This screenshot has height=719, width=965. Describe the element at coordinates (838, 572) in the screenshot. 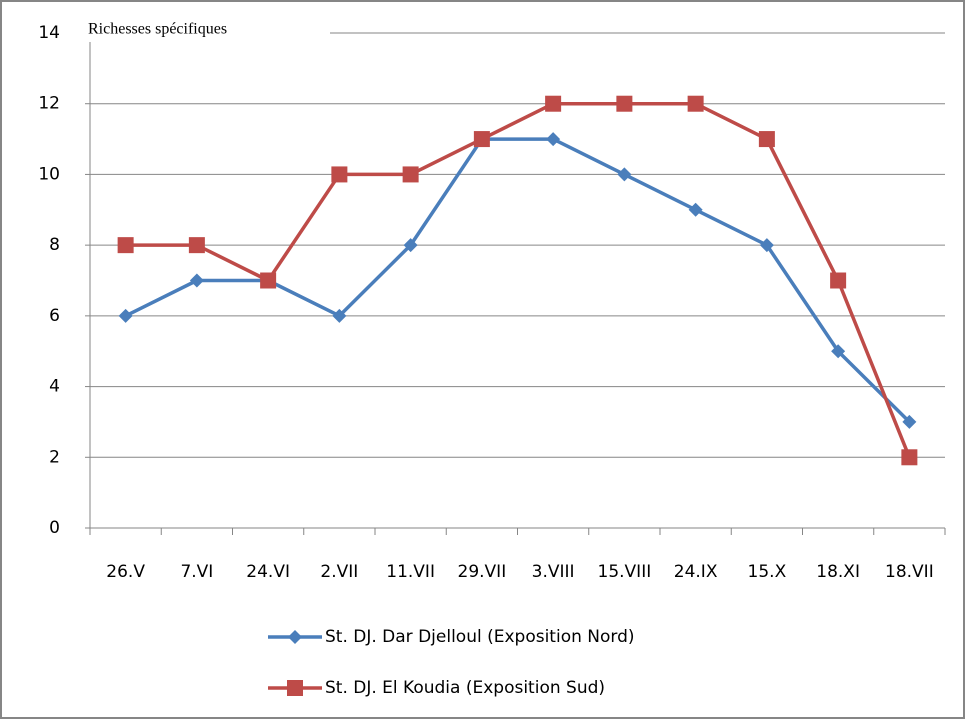

I see `x-tick-label: 18.XI` at that location.